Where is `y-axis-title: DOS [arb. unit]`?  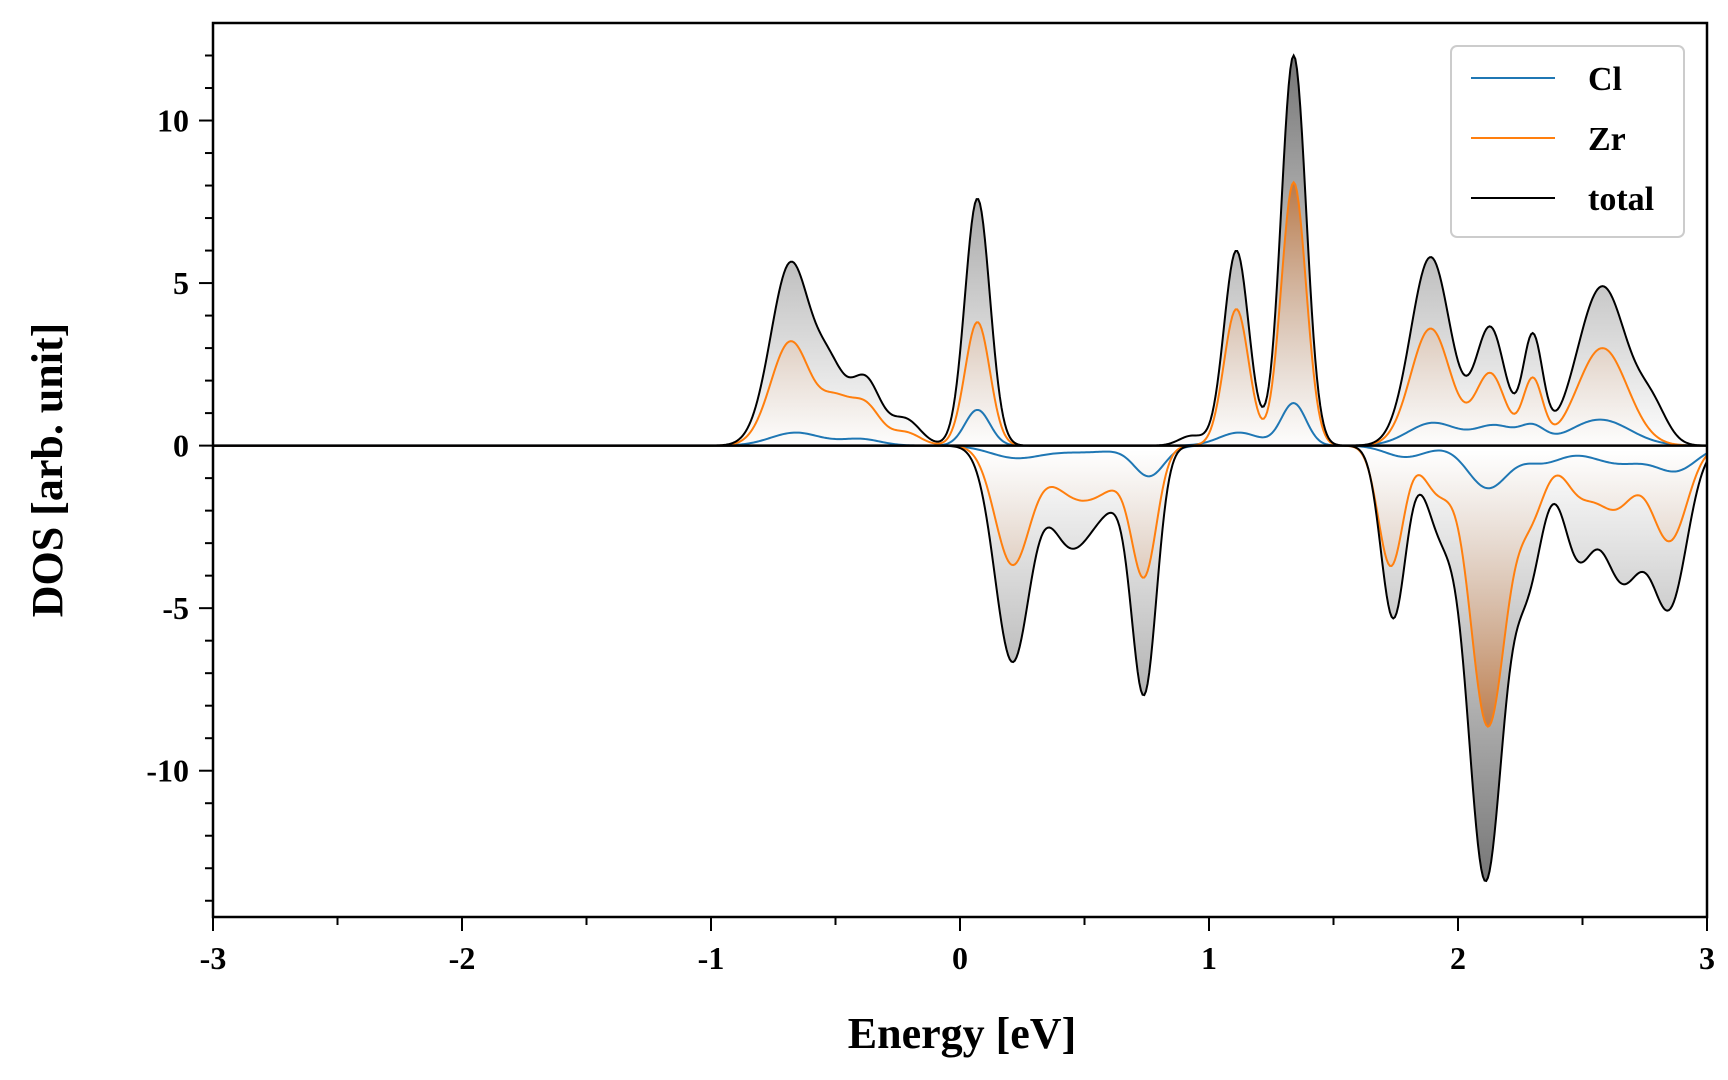
y-axis-title: DOS [arb. unit] is located at coordinates (47, 470).